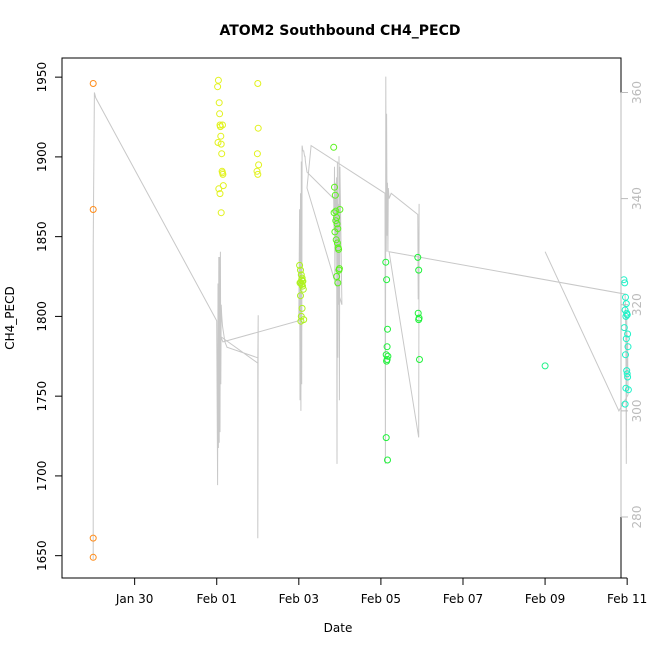 Image resolution: width=650 pixels, height=650 pixels. I want to click on x-axis-label: Date, so click(338, 628).